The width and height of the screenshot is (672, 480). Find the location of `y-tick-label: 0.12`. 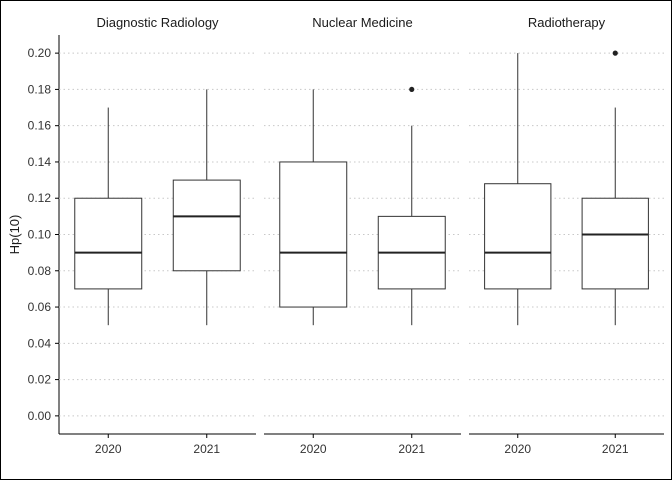

y-tick-label: 0.12 is located at coordinates (40, 198).